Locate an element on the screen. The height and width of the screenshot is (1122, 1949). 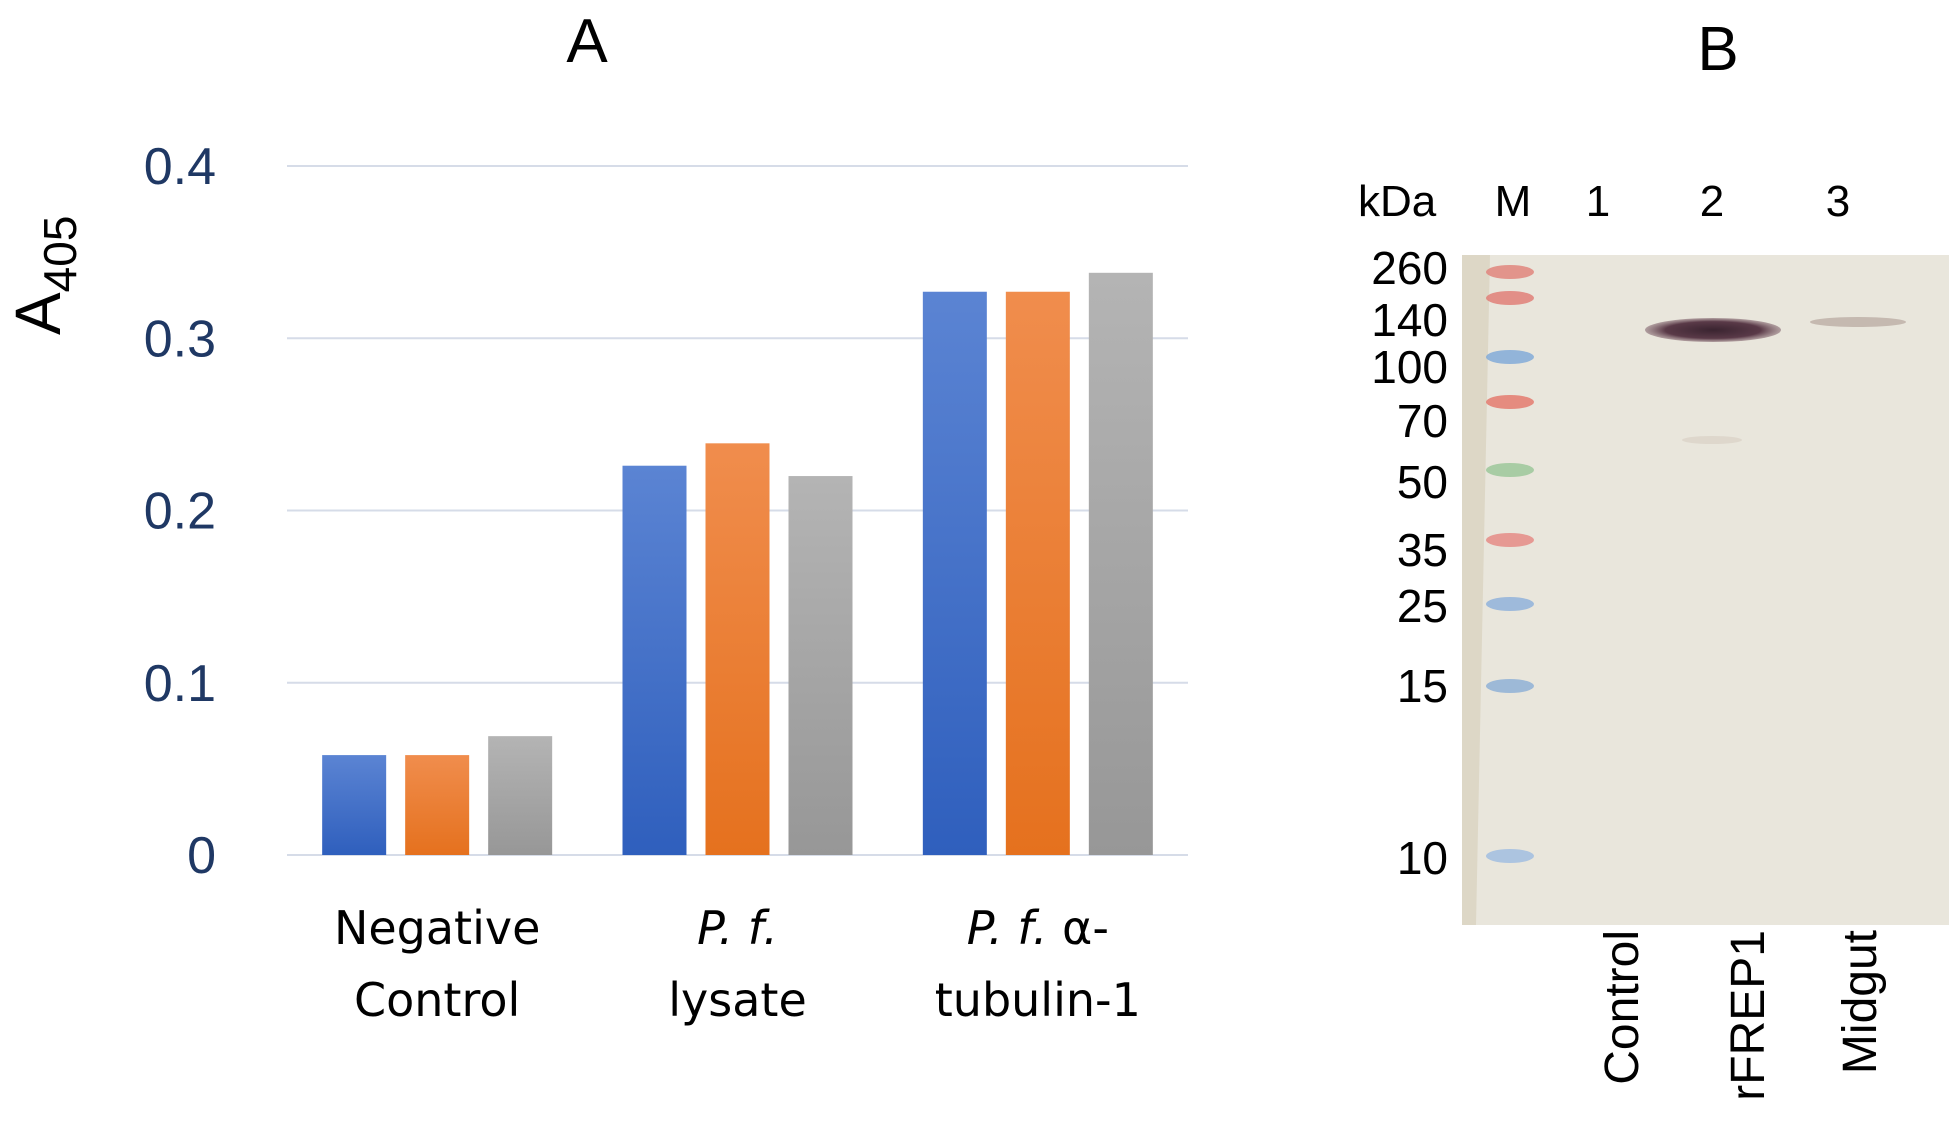
y-tick-label: 0.1 is located at coordinates (180, 684).